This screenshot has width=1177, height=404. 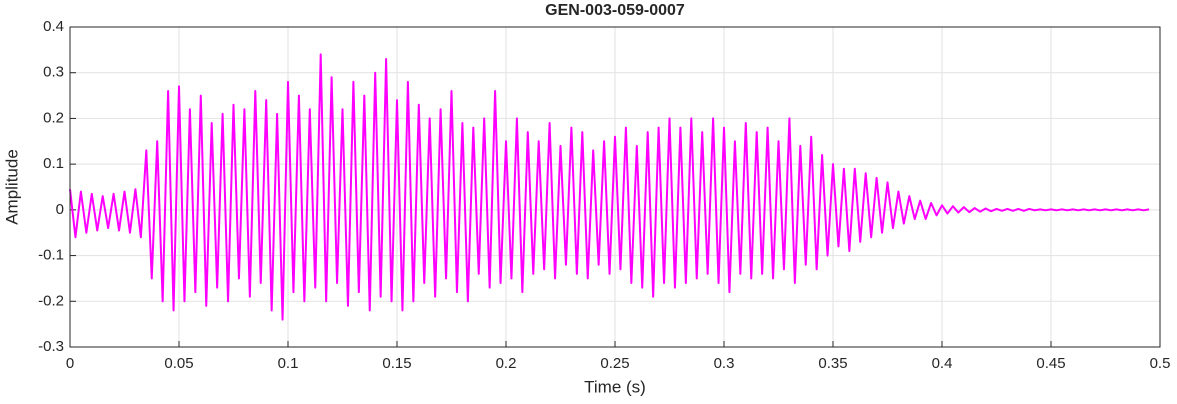 What do you see at coordinates (51, 300) in the screenshot?
I see `y-tick-label: -0.2` at bounding box center [51, 300].